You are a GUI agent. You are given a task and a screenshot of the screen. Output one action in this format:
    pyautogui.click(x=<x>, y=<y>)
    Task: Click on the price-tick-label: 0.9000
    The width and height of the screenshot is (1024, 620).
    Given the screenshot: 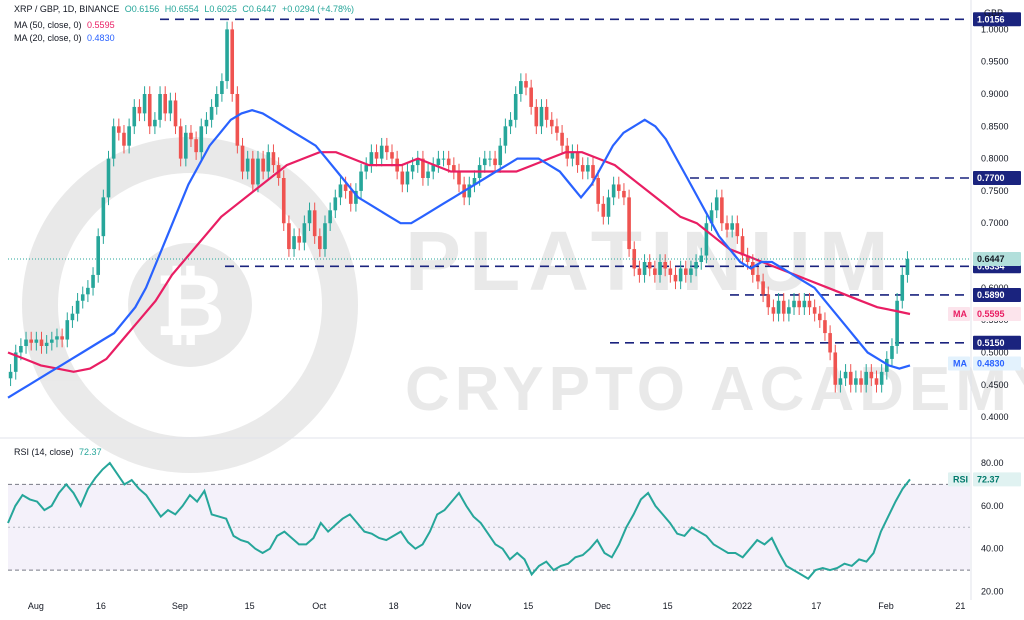 What is the action you would take?
    pyautogui.click(x=995, y=94)
    